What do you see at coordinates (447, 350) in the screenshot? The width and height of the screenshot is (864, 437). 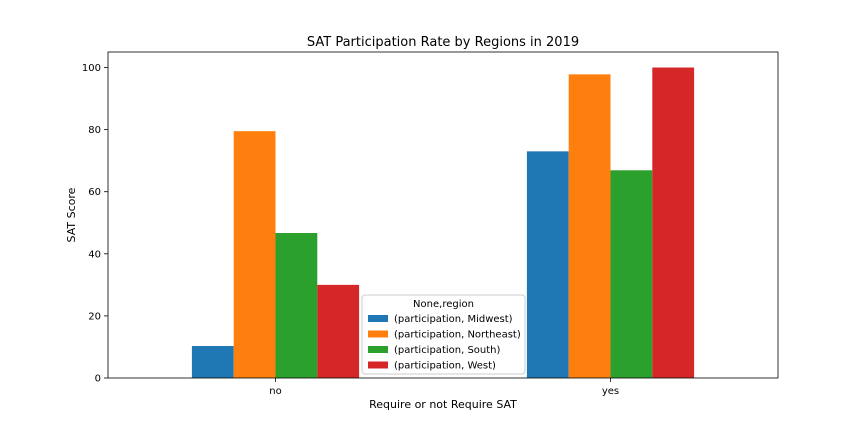 I see `legend-entry: (participation, South)` at bounding box center [447, 350].